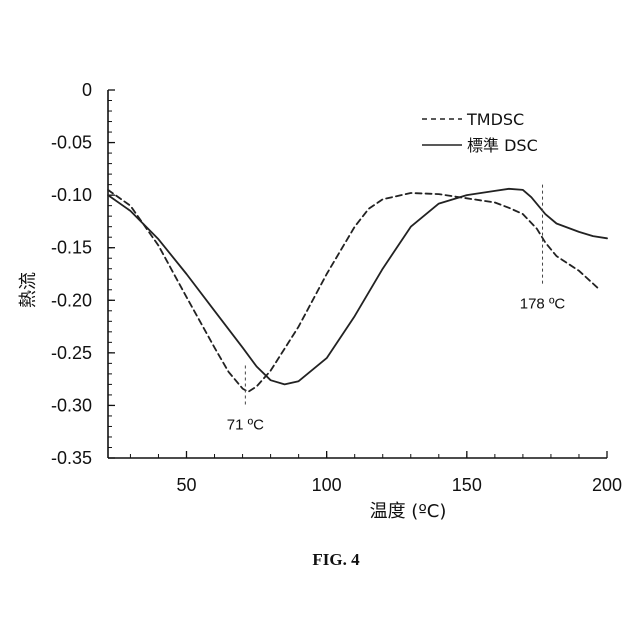 This screenshot has height=640, width=640. Describe the element at coordinates (495, 119) in the screenshot. I see `legend-label-tmdsc: TMDSC` at that location.